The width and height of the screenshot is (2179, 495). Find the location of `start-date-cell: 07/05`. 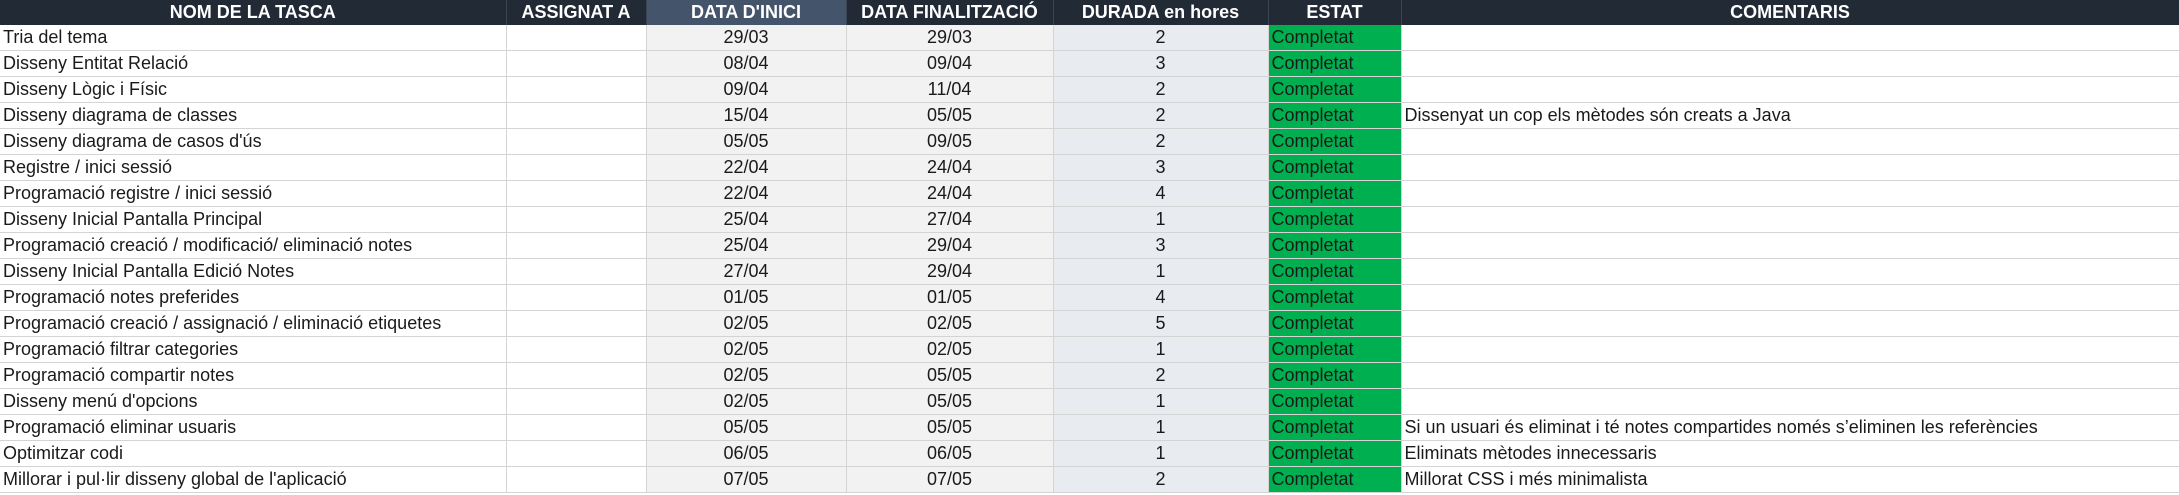

start-date-cell: 07/05 is located at coordinates (746, 479).